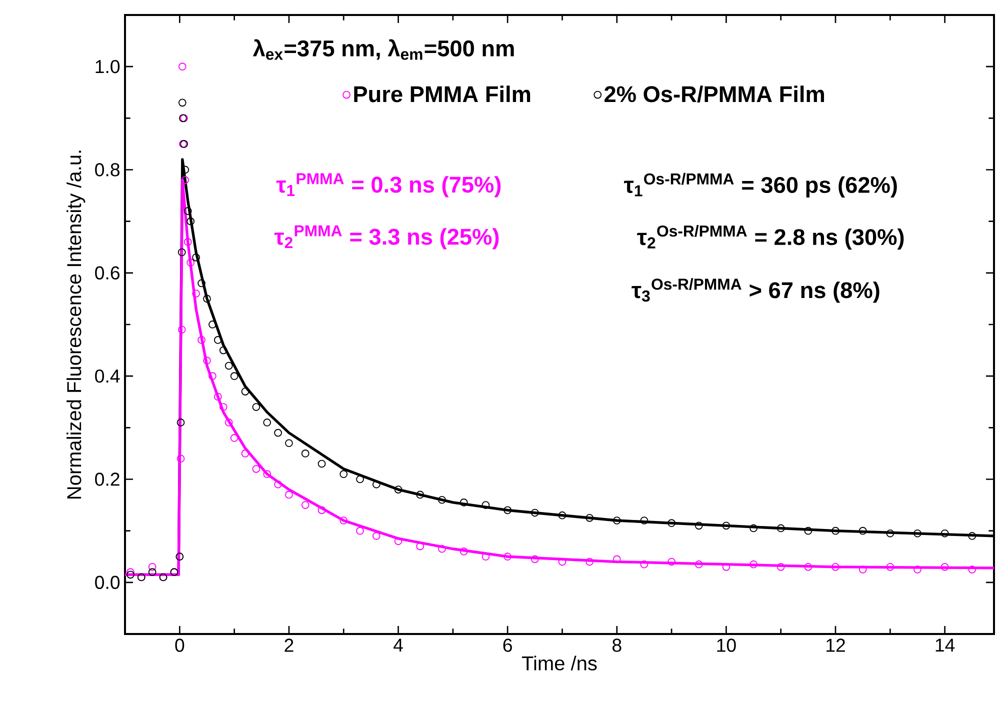 Image resolution: width=997 pixels, height=718 pixels. What do you see at coordinates (107, 169) in the screenshot?
I see `y-tick-label: 0.8` at bounding box center [107, 169].